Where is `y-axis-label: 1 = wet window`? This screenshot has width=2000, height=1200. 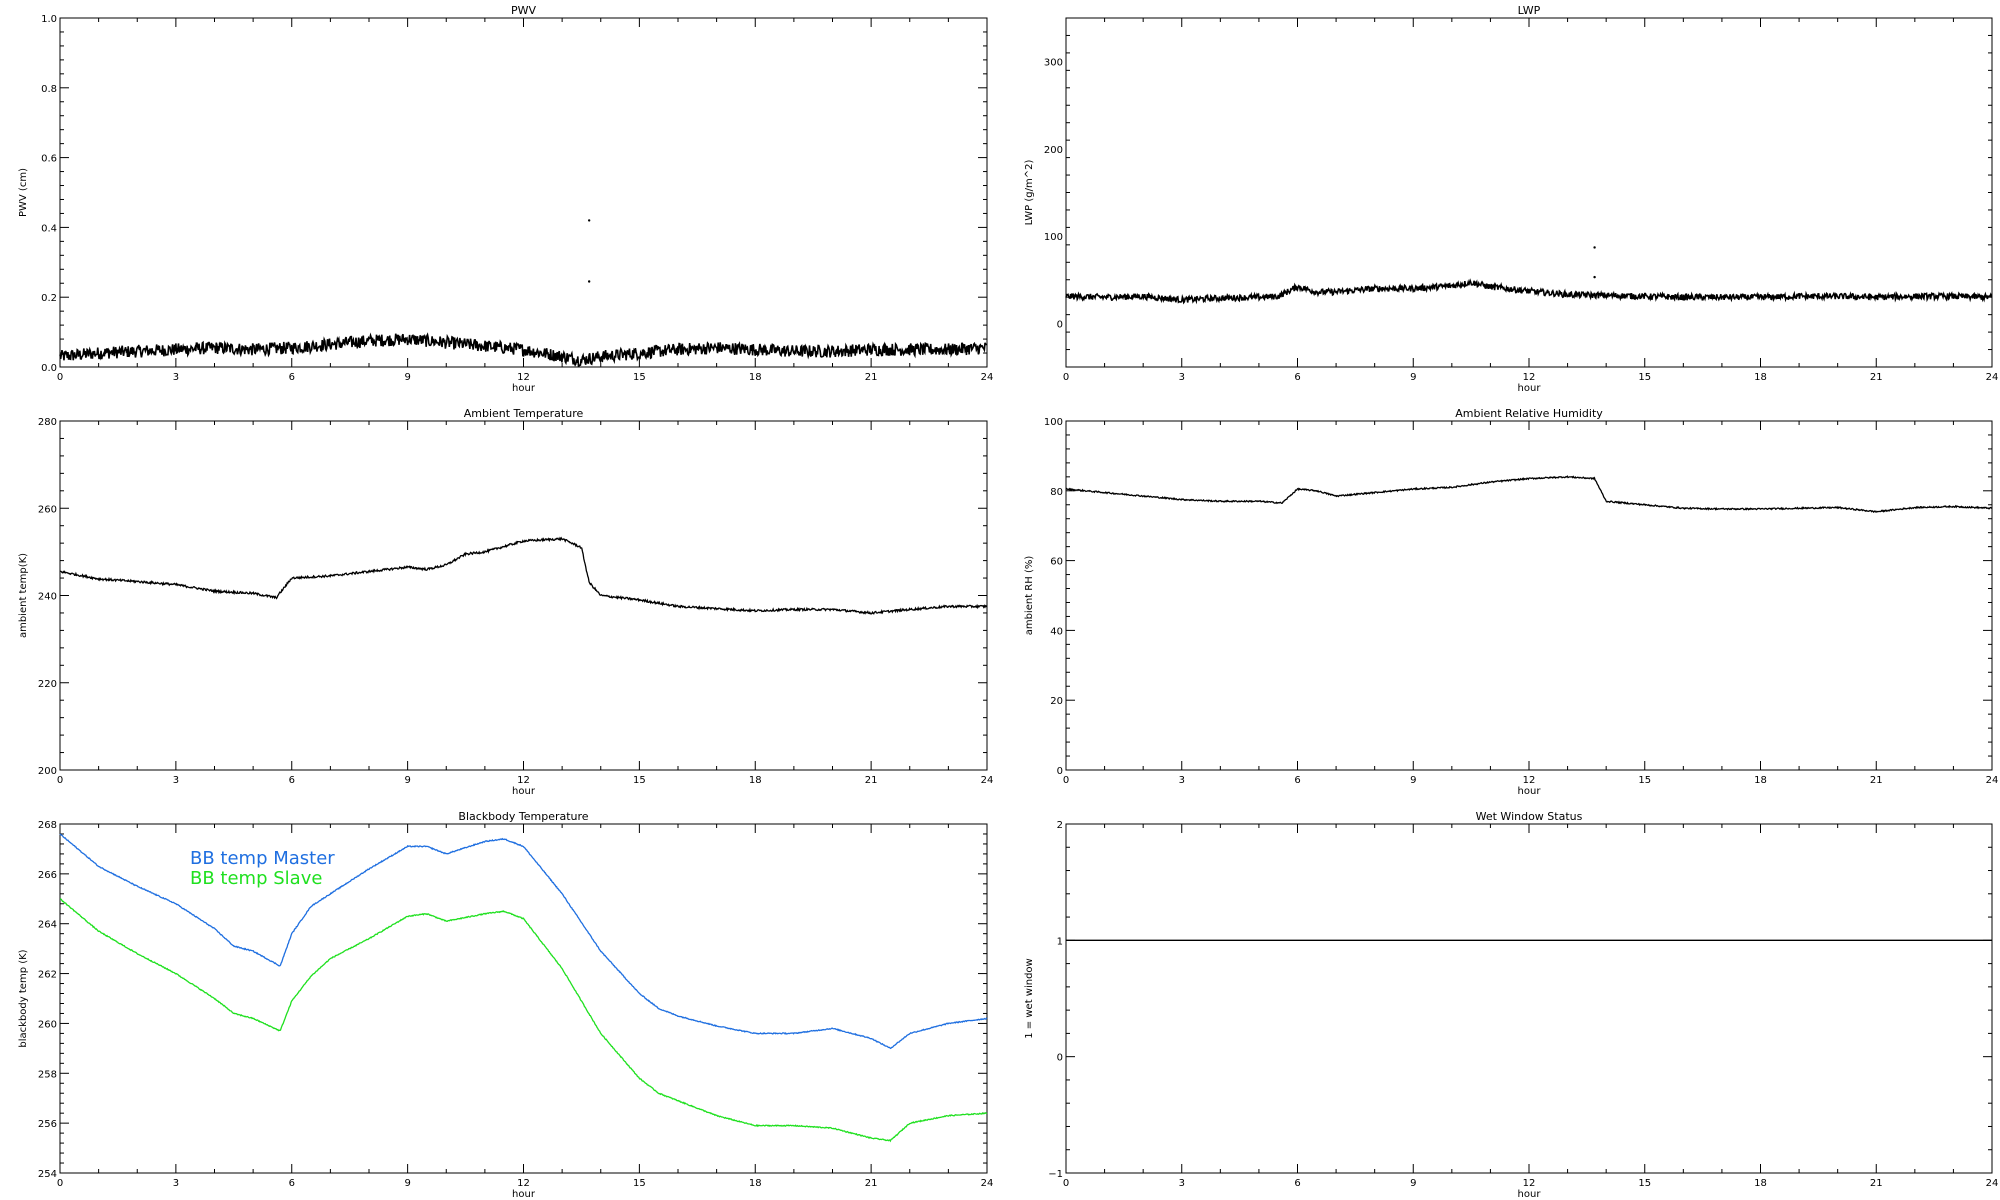
y-axis-label: 1 = wet window is located at coordinates (1029, 998).